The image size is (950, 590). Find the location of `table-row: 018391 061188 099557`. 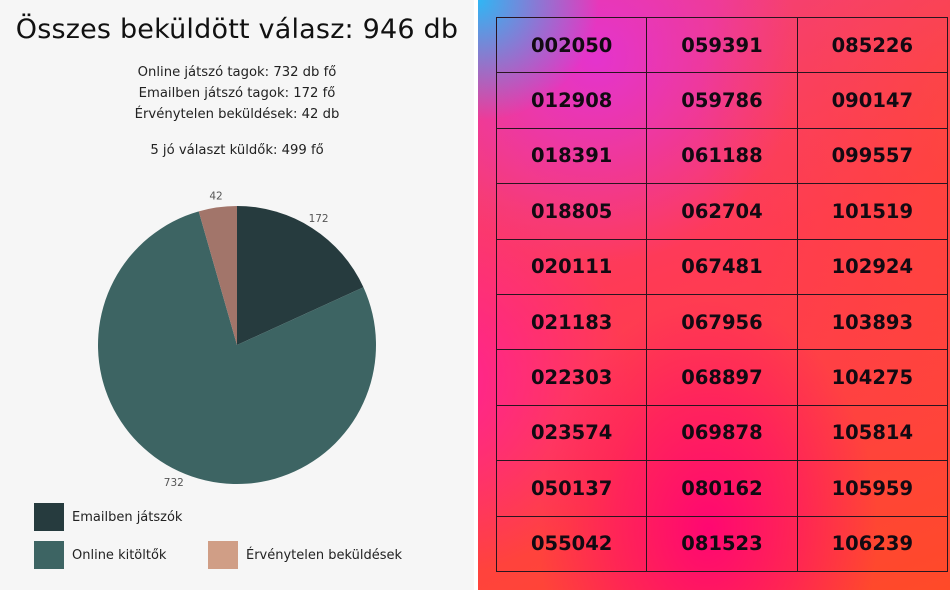

table-row: 018391 061188 099557 is located at coordinates (722, 156).